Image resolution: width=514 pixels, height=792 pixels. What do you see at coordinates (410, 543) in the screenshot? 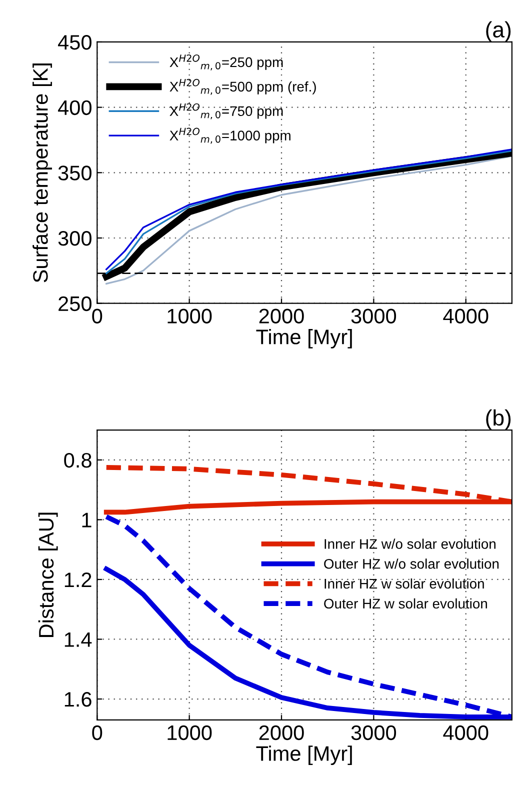
I see `legend-label: Inner HZ w/o solar evolution` at bounding box center [410, 543].